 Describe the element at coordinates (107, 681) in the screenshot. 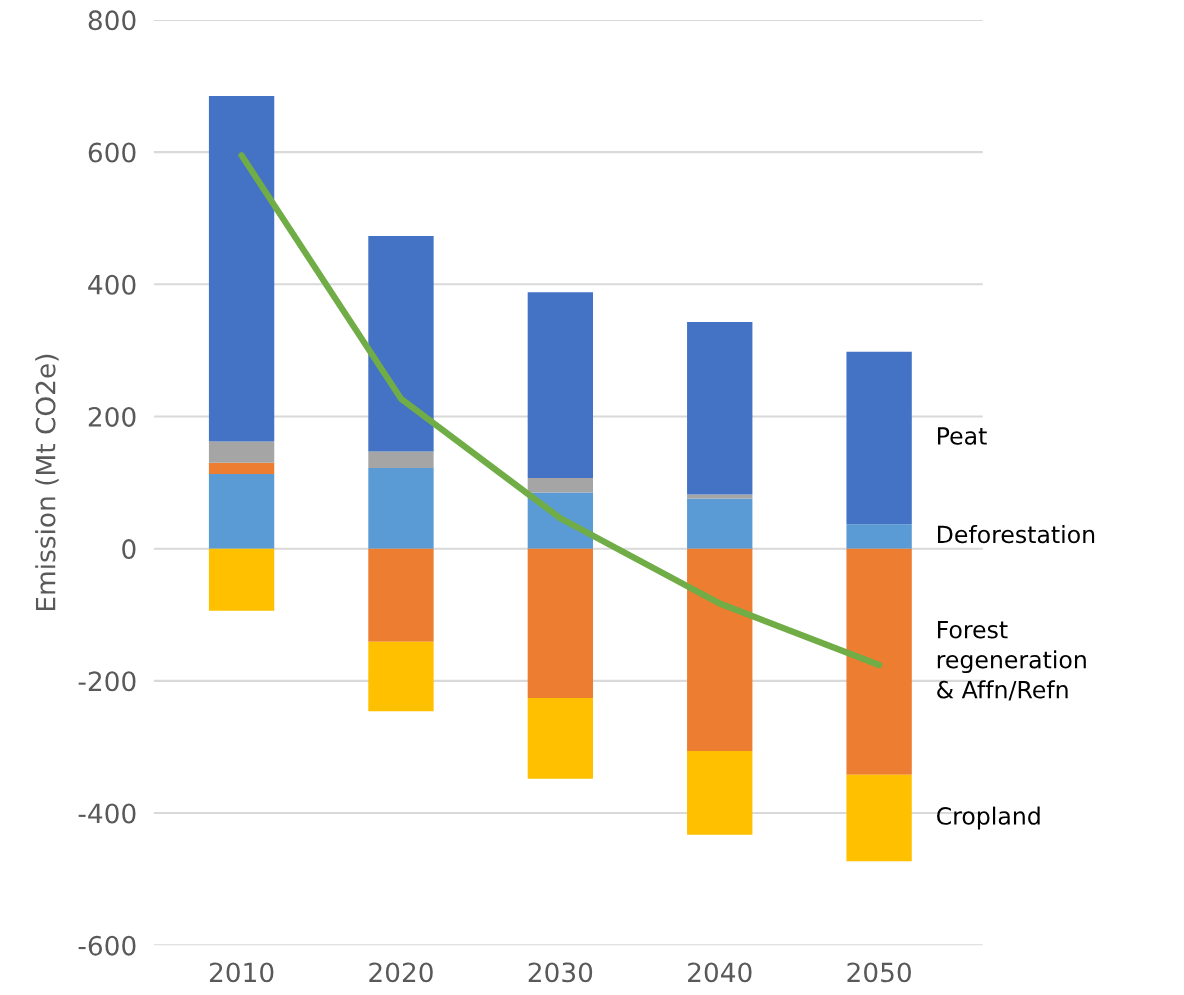

I see `y-tick-label: -200` at that location.